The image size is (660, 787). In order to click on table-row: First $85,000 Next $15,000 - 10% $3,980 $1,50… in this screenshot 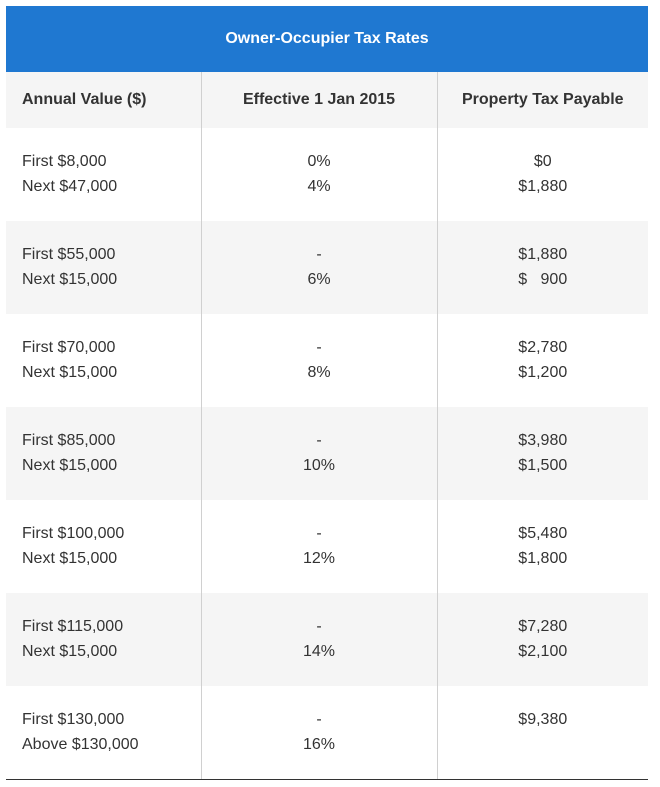, I will do `click(327, 453)`.